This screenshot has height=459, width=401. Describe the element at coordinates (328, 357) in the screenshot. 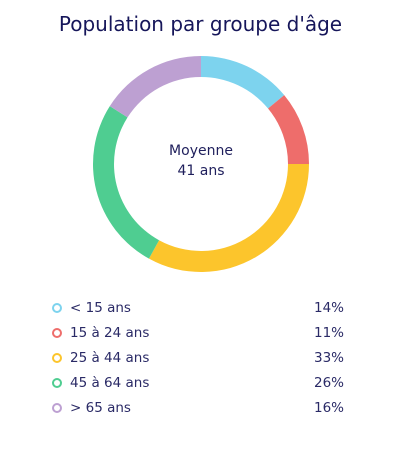

I see `legend-value: 33%` at that location.